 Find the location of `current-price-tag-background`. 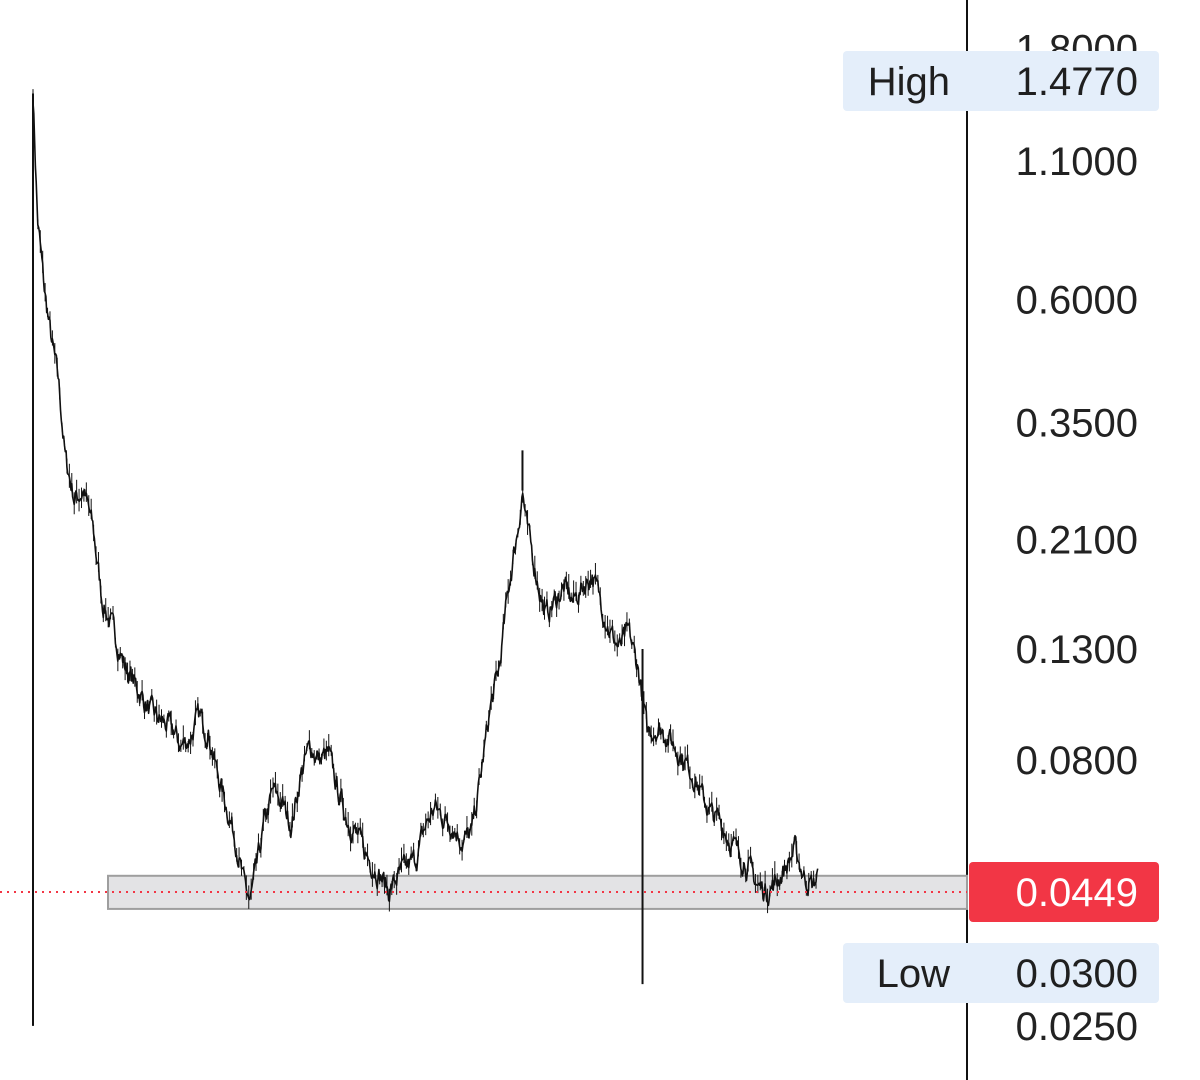

current-price-tag-background is located at coordinates (1064, 892).